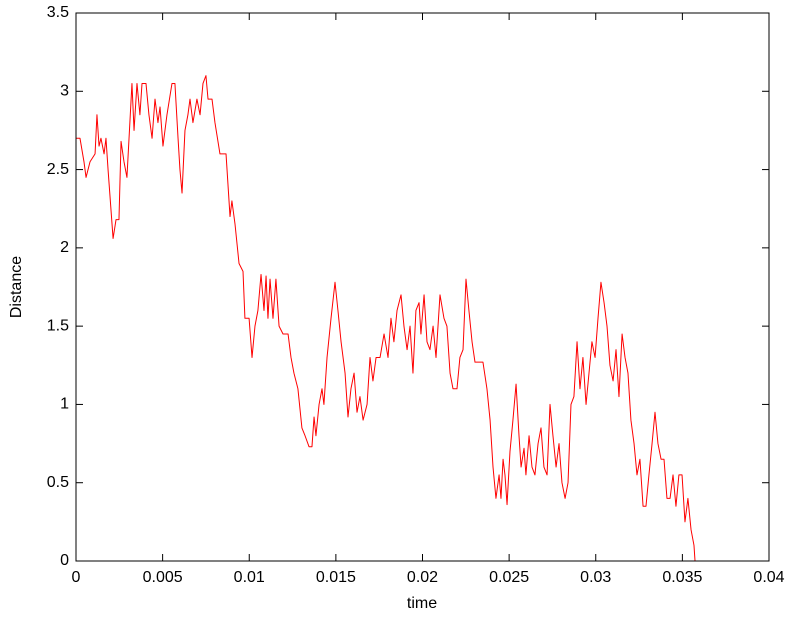  What do you see at coordinates (163, 577) in the screenshot?
I see `x-tick-label: 0.005` at bounding box center [163, 577].